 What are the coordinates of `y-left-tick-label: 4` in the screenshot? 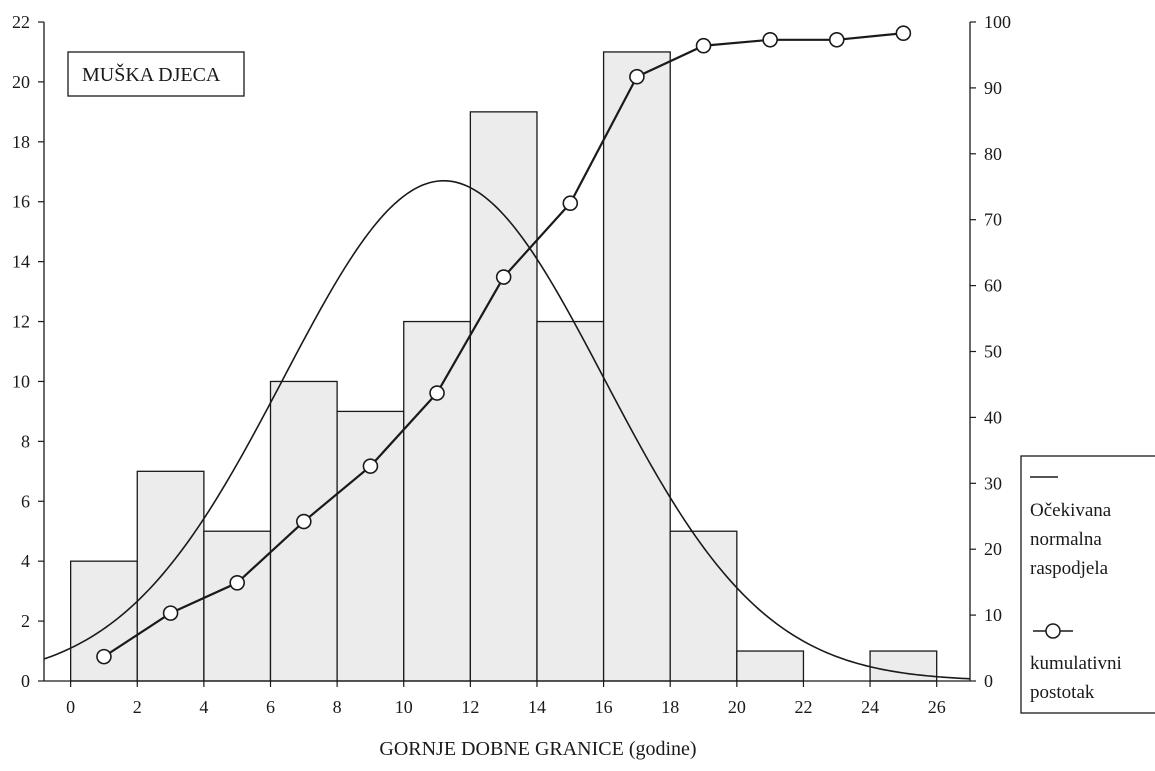 It's located at (25, 561).